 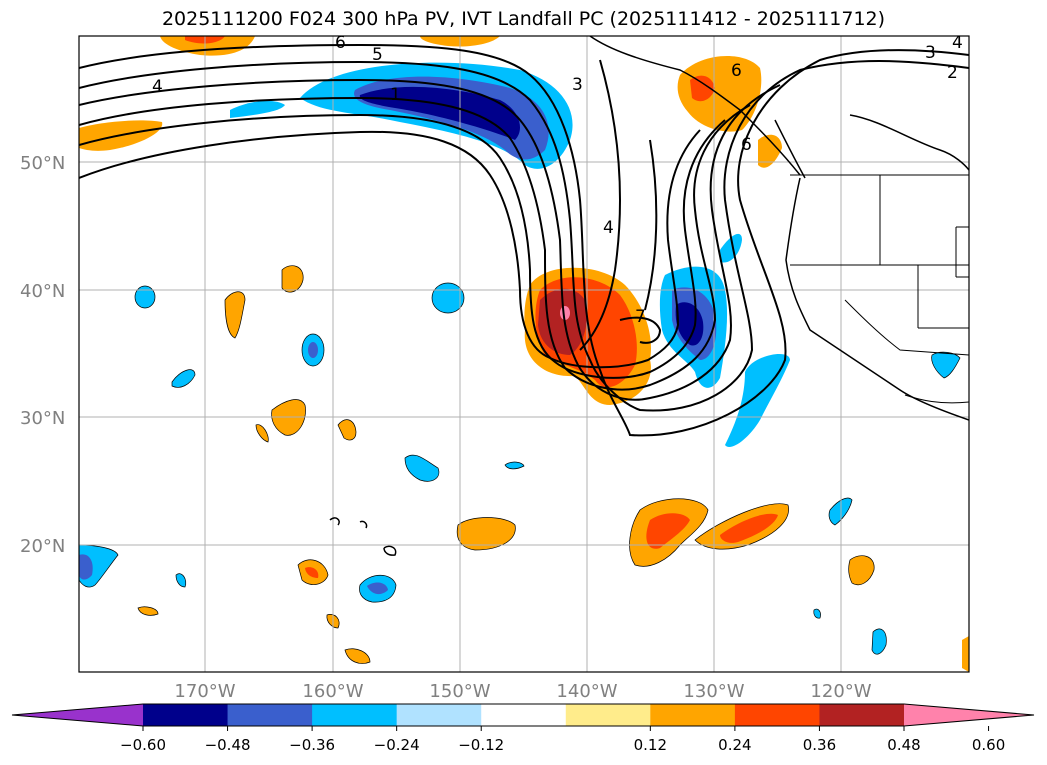 I want to click on contour-label: 5, so click(x=377, y=55).